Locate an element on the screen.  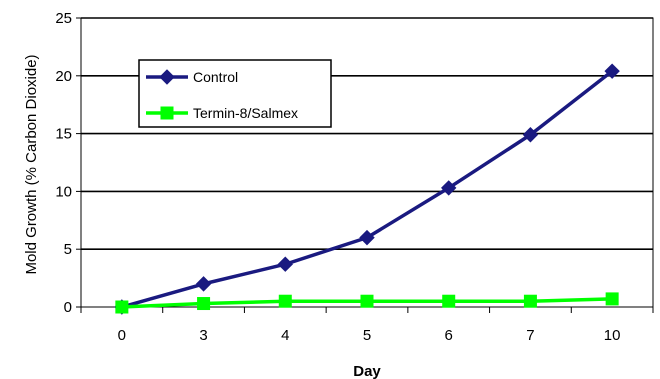
x-tick-label: 4 is located at coordinates (285, 335).